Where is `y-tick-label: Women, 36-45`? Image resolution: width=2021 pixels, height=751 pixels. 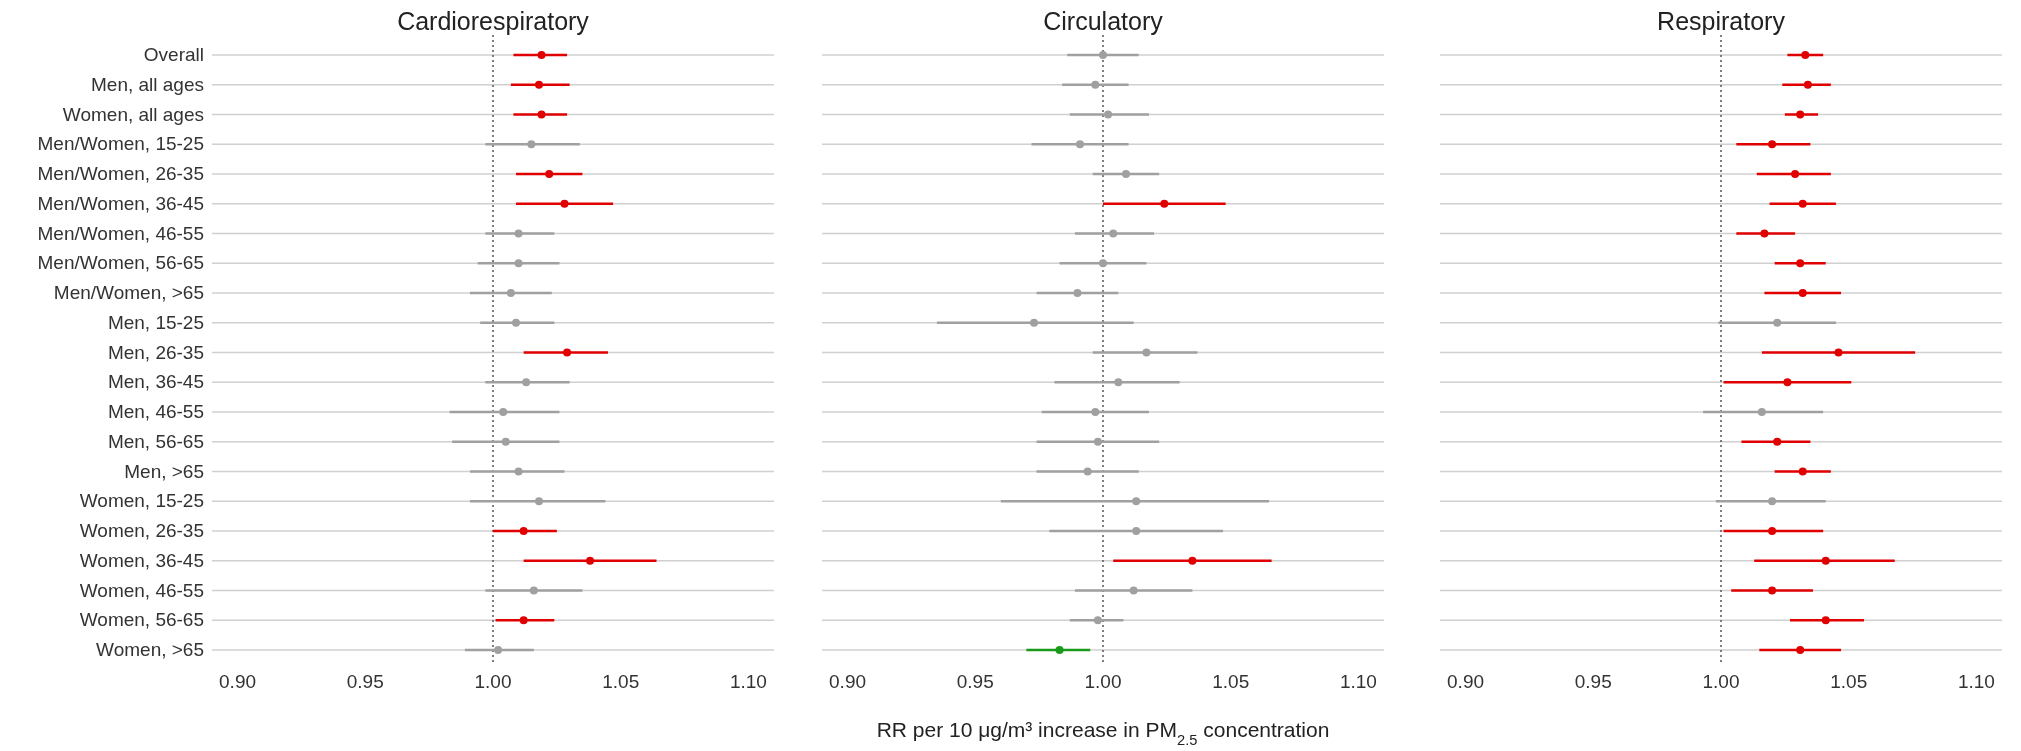 y-tick-label: Women, 36-45 is located at coordinates (141, 560).